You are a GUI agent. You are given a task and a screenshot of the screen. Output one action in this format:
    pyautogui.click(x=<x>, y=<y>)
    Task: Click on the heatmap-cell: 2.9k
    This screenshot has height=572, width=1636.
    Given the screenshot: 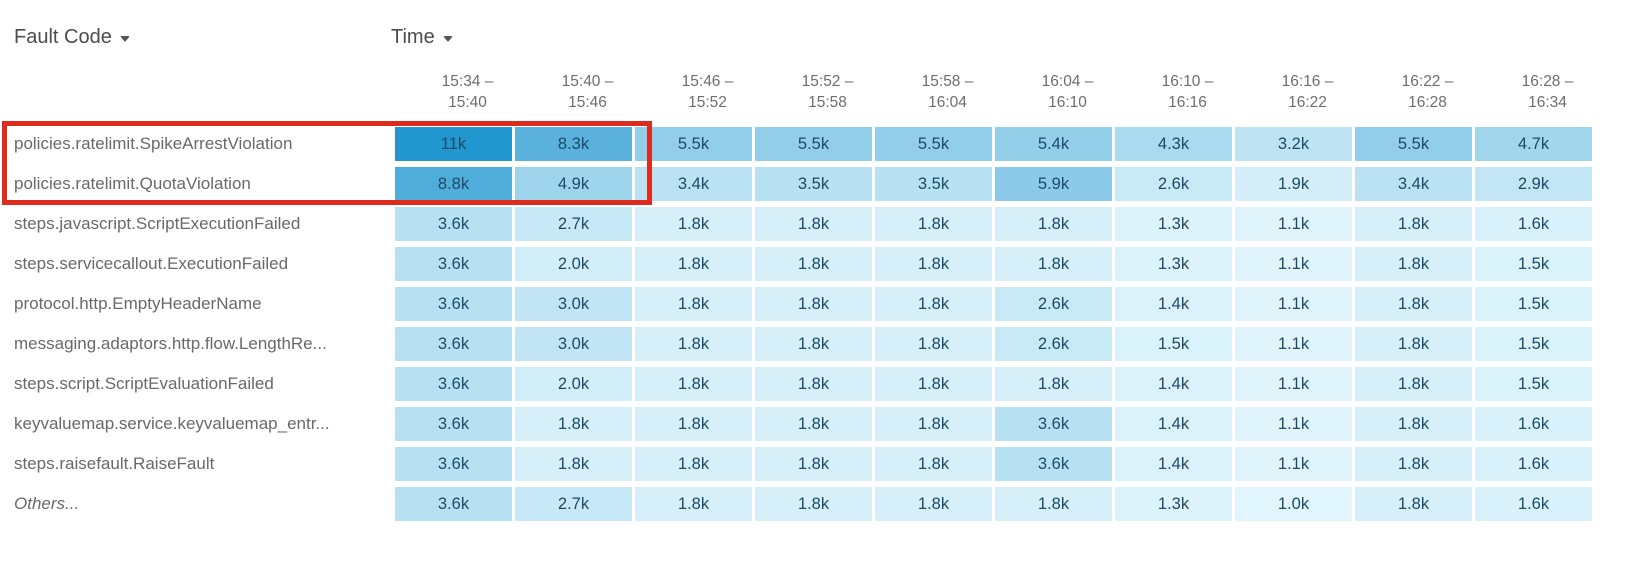 What is the action you would take?
    pyautogui.click(x=1533, y=184)
    